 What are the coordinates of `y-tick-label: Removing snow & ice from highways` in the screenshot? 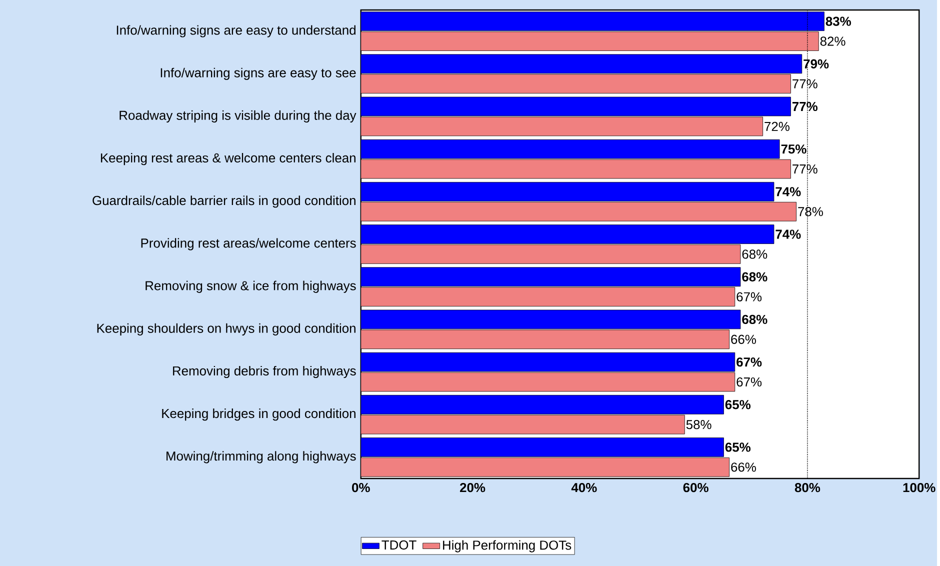 It's located at (251, 286).